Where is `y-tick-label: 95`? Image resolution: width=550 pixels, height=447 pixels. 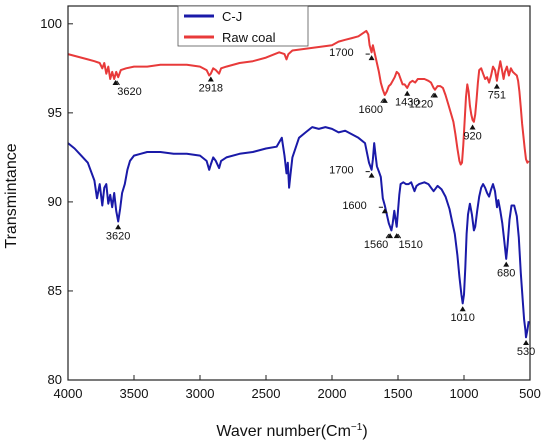
y-tick-label: 95 is located at coordinates (55, 112).